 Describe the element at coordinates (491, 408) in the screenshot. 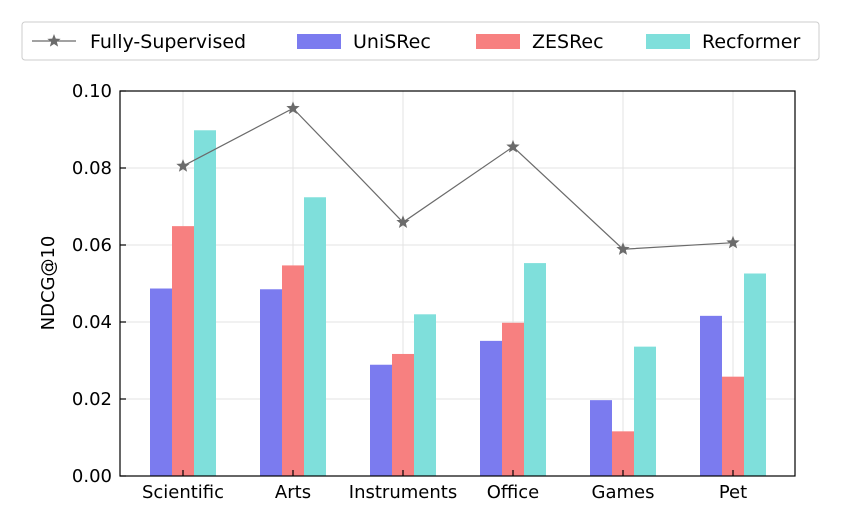

I see `bar-unisrec-office` at that location.